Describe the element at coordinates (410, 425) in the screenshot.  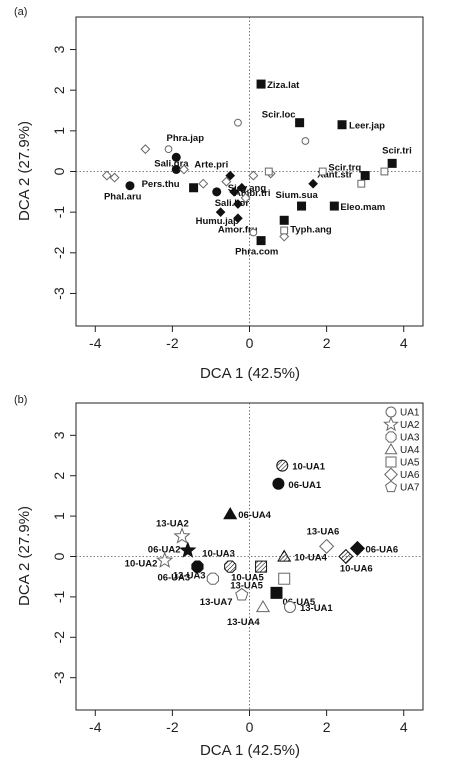
I see `legend-label: UA2` at that location.